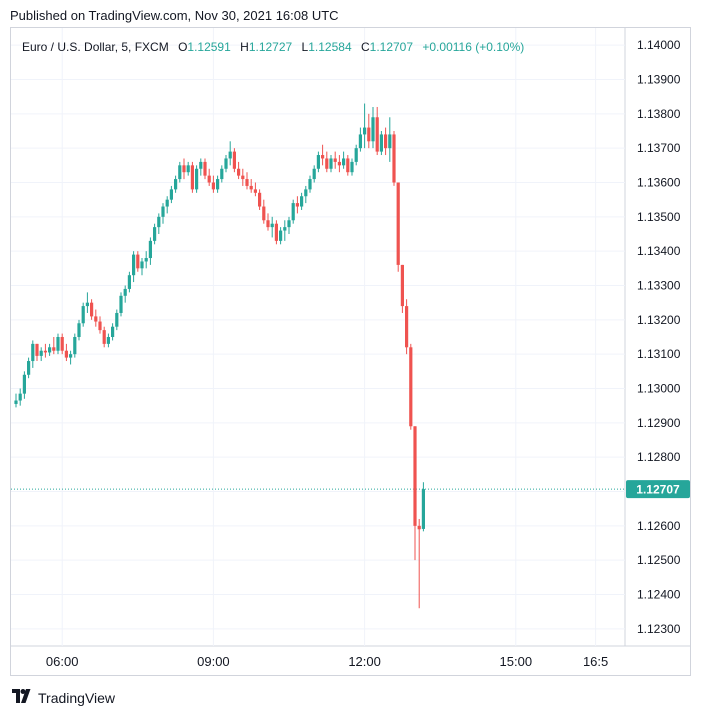 This screenshot has height=717, width=703. I want to click on y-tick-label: 1.13400, so click(659, 251).